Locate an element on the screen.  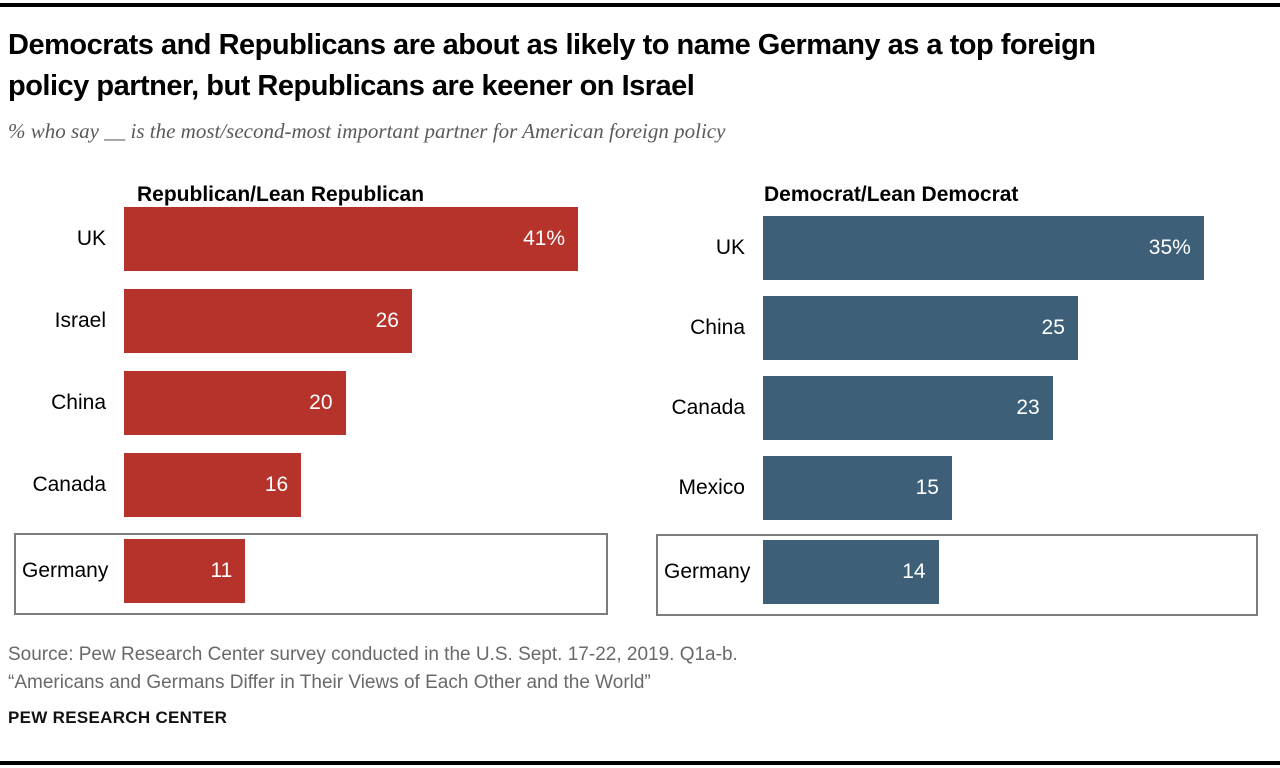
highlight-box: Germany 11 is located at coordinates (311, 574).